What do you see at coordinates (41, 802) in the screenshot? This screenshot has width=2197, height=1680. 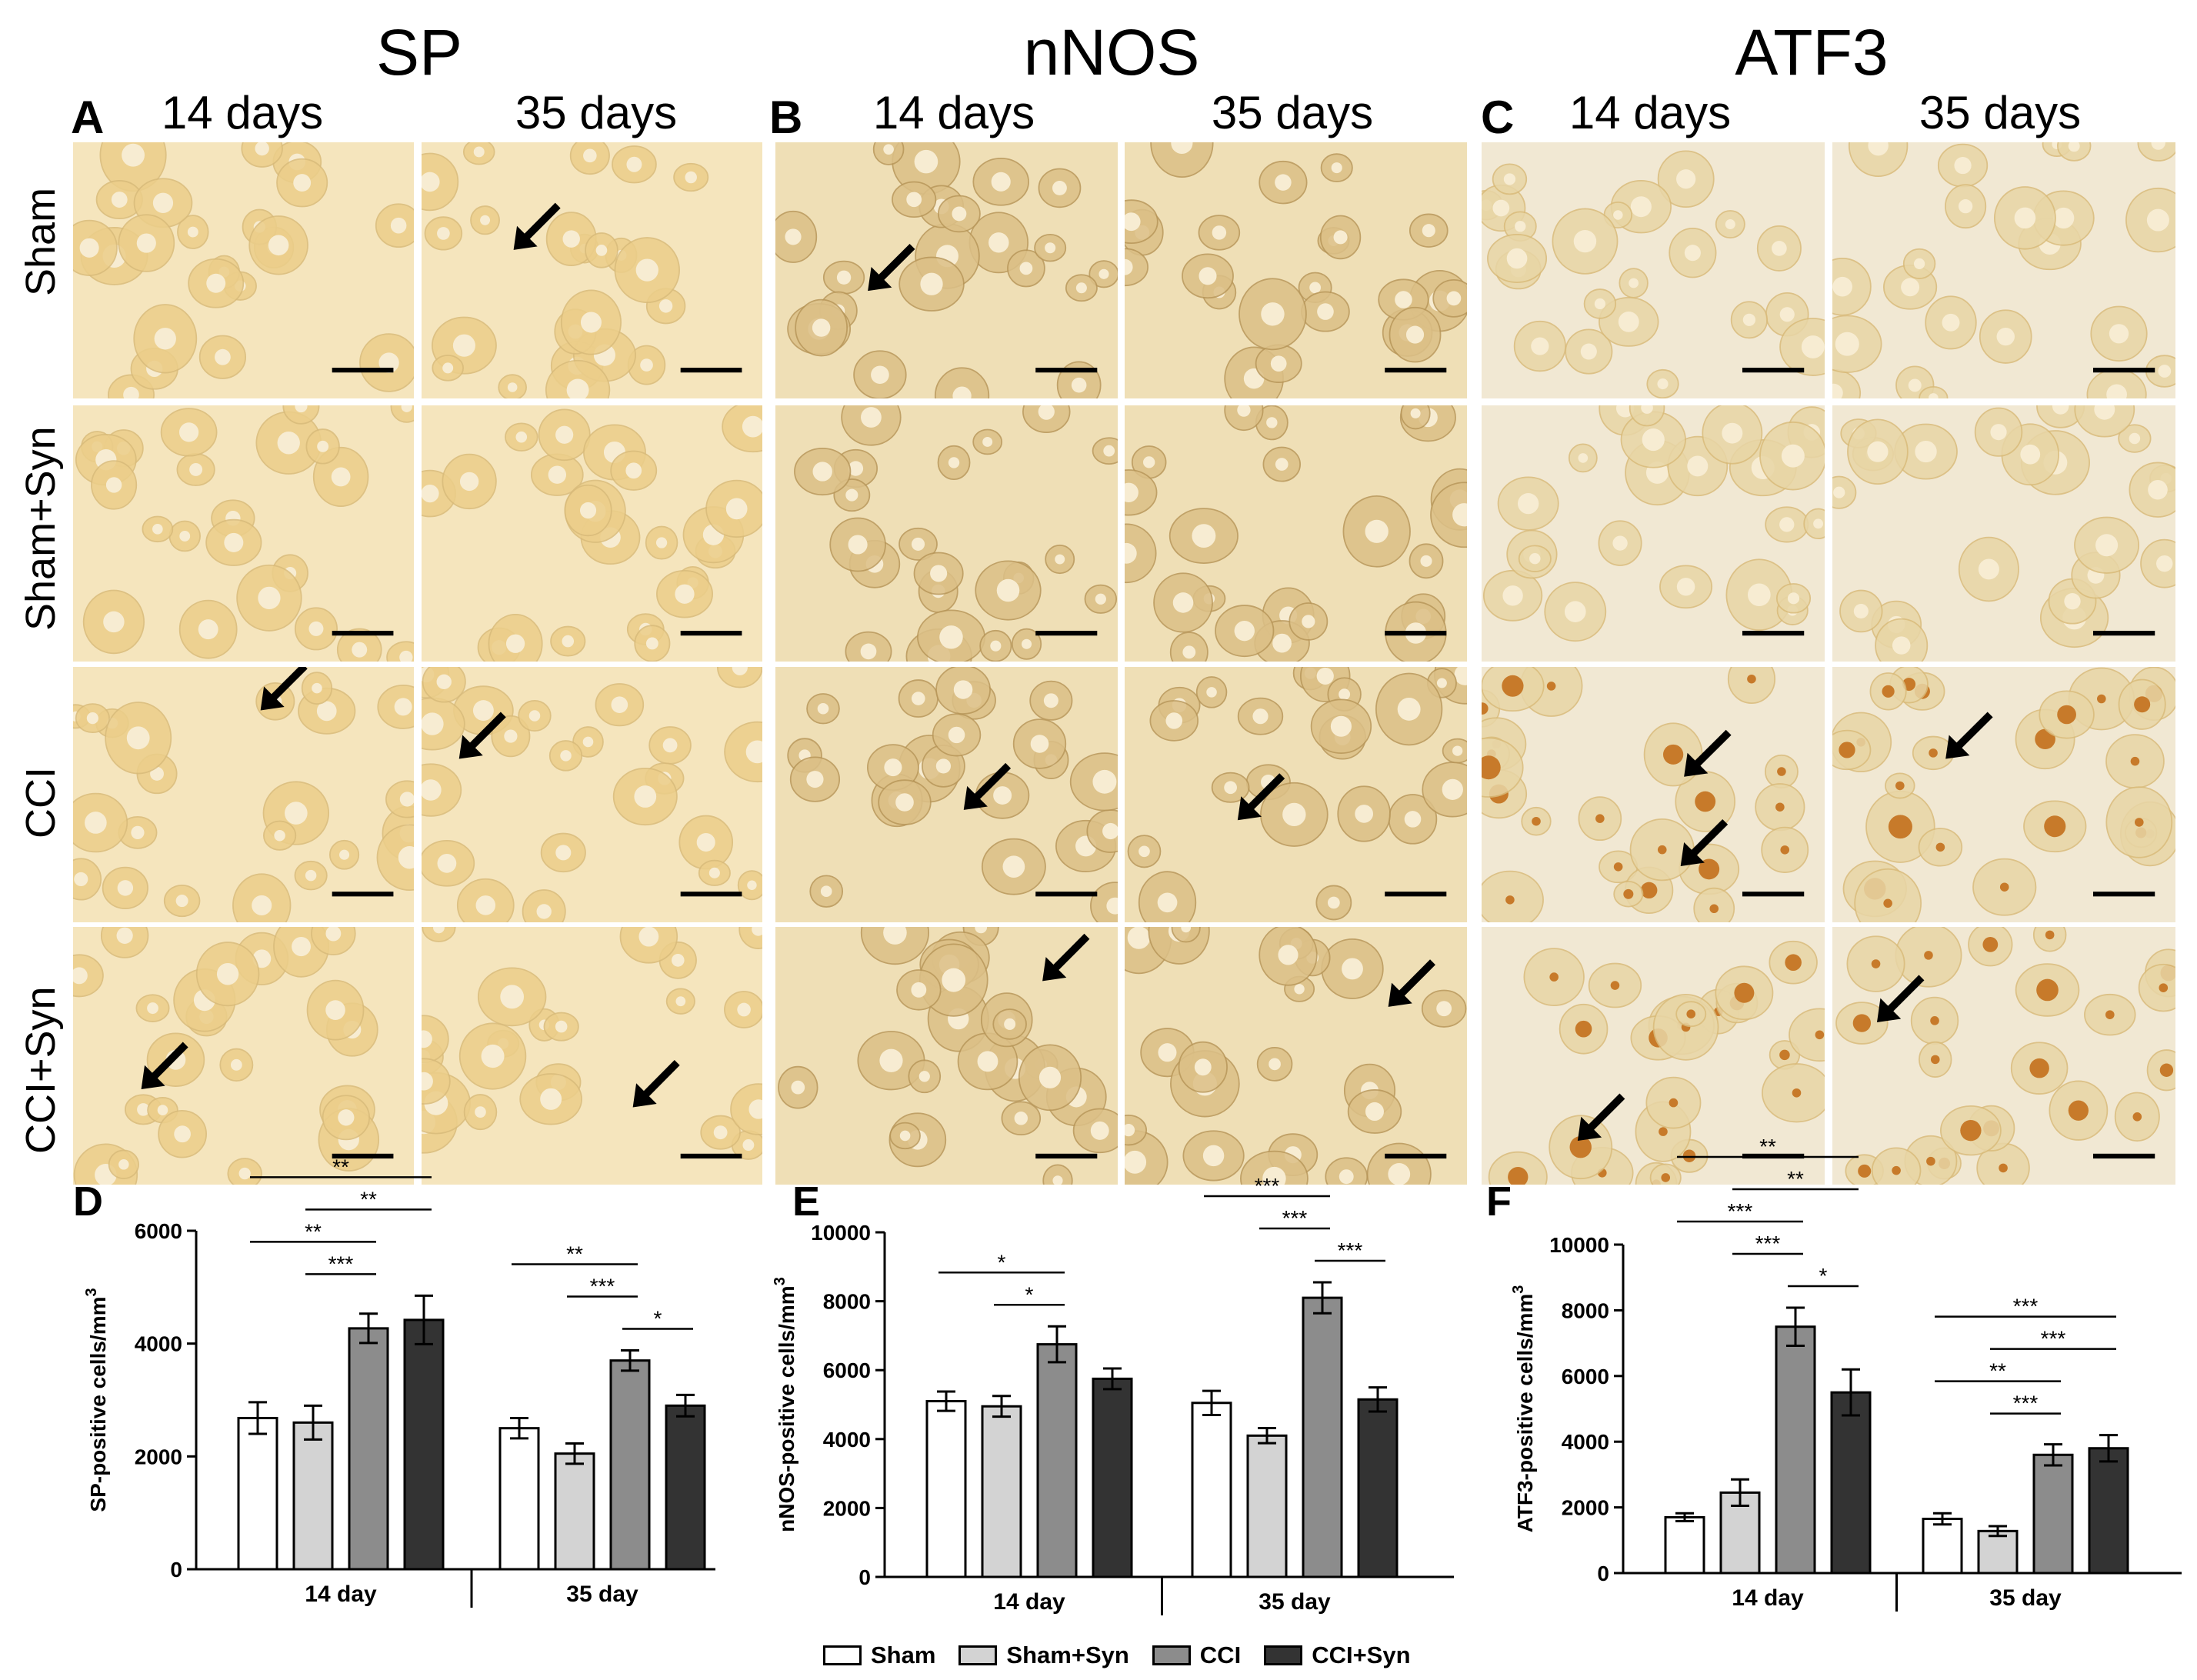 I see `row-label-cci: CCI` at bounding box center [41, 802].